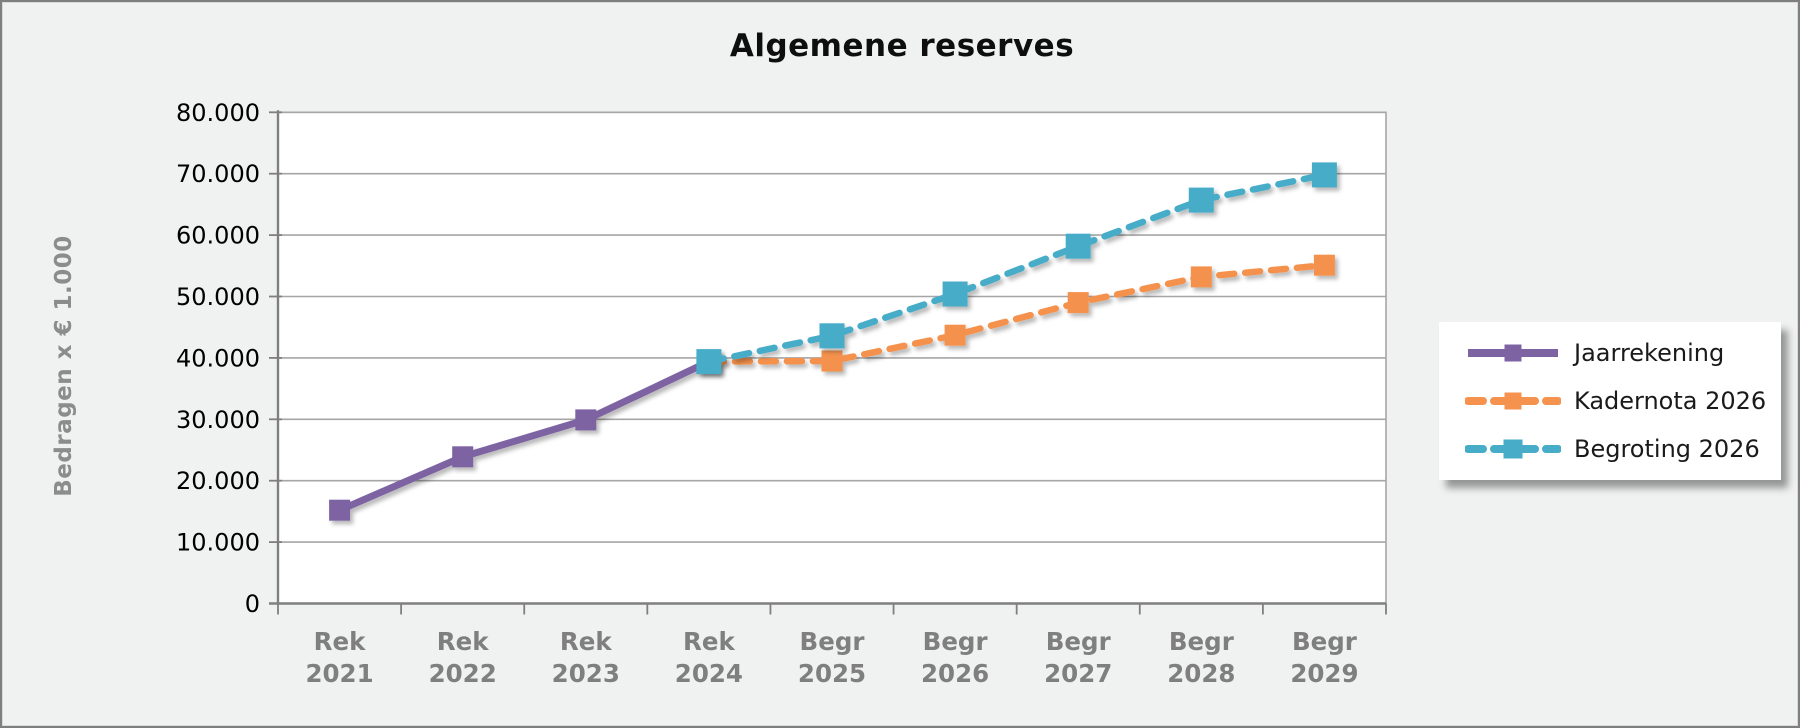 The width and height of the screenshot is (1800, 728). What do you see at coordinates (339, 657) in the screenshot?
I see `x-category-label: Rek 2021` at bounding box center [339, 657].